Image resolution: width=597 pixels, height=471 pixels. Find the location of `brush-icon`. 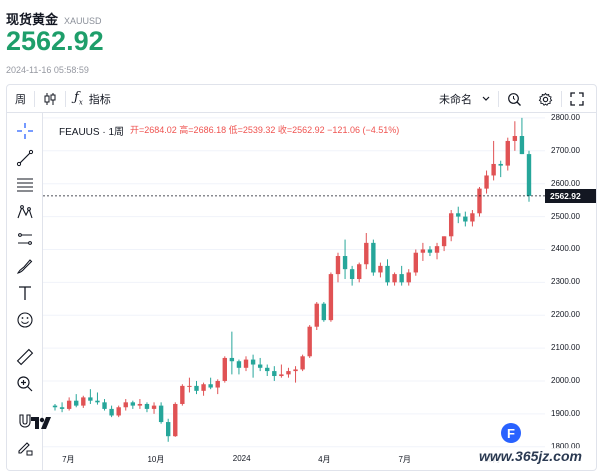

brush-icon is located at coordinates (24, 266).